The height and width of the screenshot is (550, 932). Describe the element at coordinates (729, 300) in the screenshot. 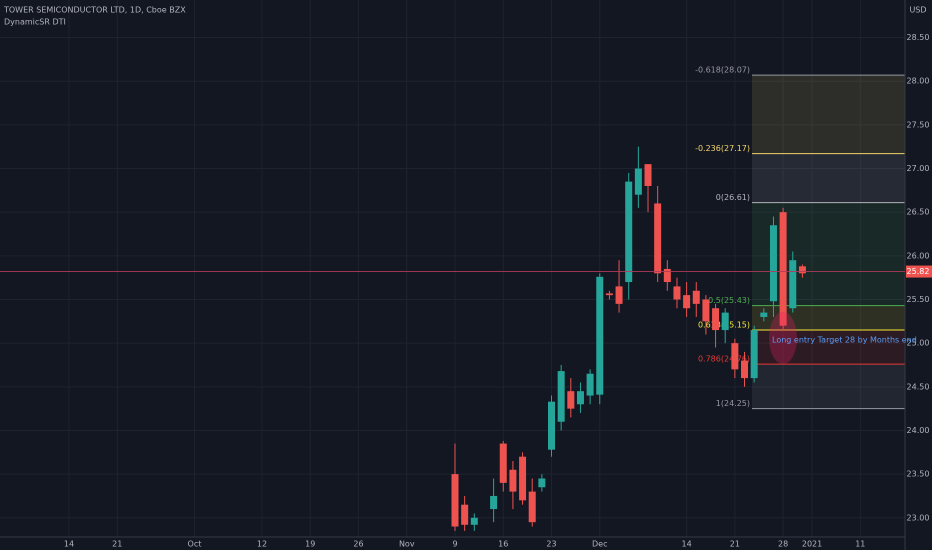

I see `fib-label: 0.5(25.43)` at that location.